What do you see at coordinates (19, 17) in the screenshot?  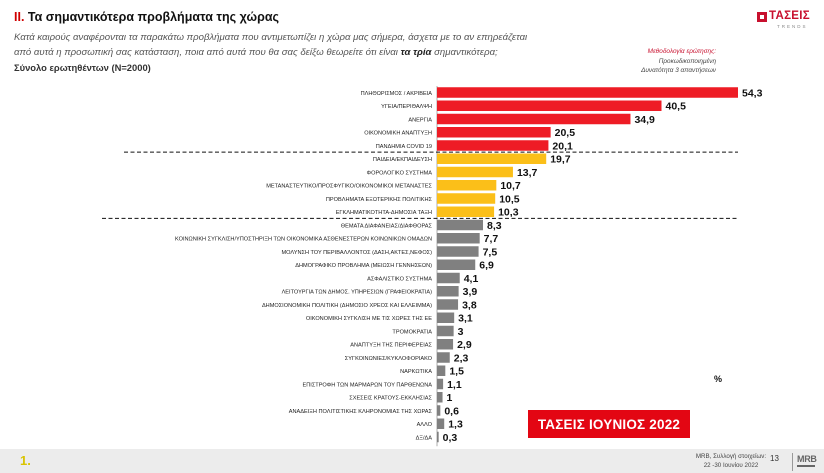 I see `title-number: ΙΙ.` at bounding box center [19, 17].